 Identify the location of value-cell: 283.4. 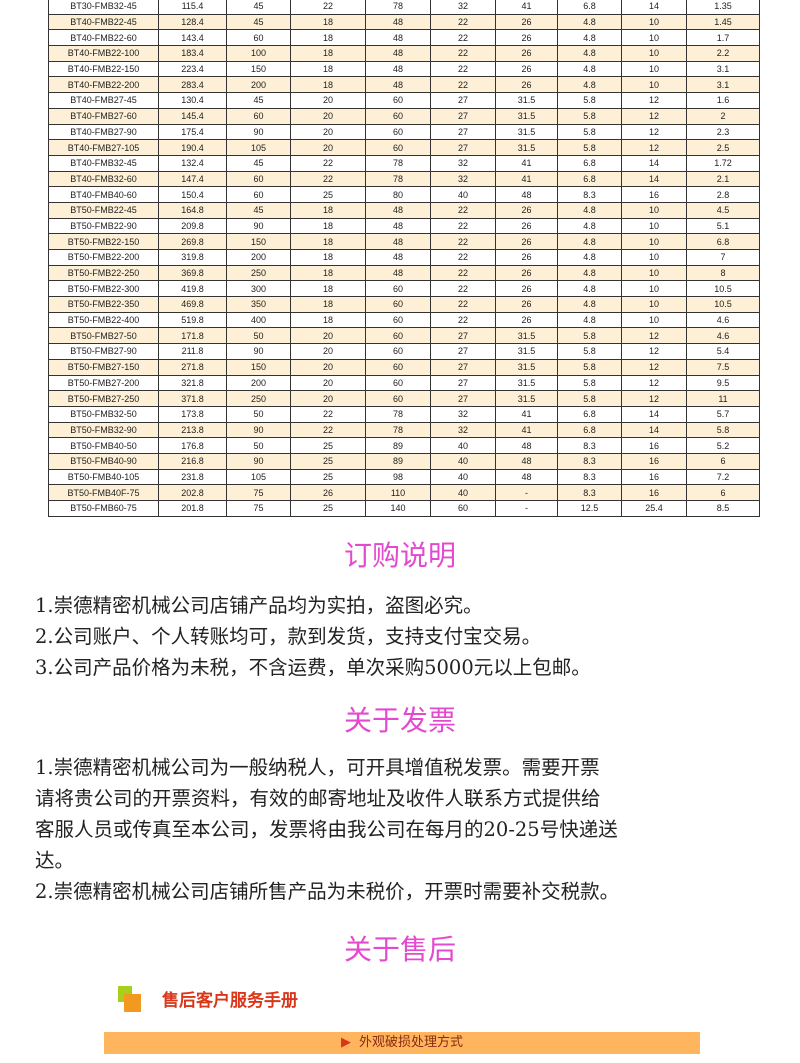
(192, 85).